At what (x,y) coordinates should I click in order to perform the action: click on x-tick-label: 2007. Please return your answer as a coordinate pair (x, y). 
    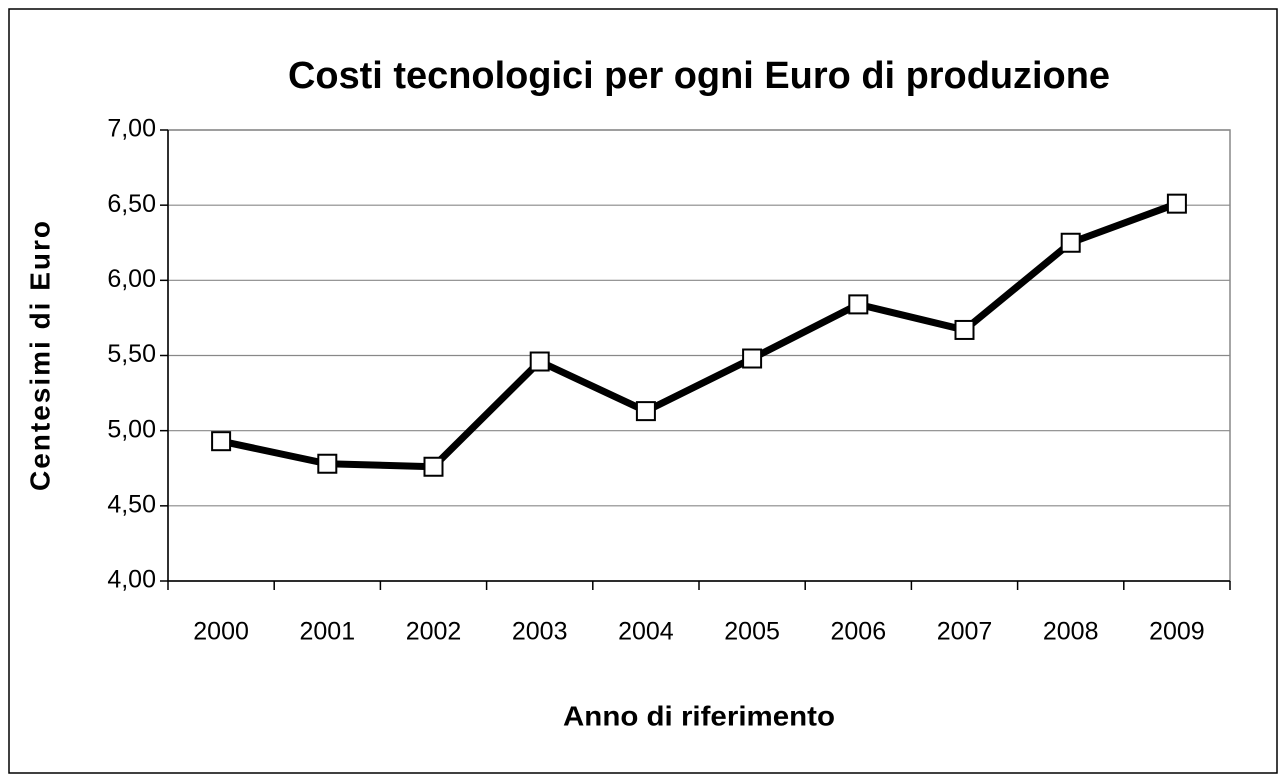
    Looking at the image, I should click on (965, 632).